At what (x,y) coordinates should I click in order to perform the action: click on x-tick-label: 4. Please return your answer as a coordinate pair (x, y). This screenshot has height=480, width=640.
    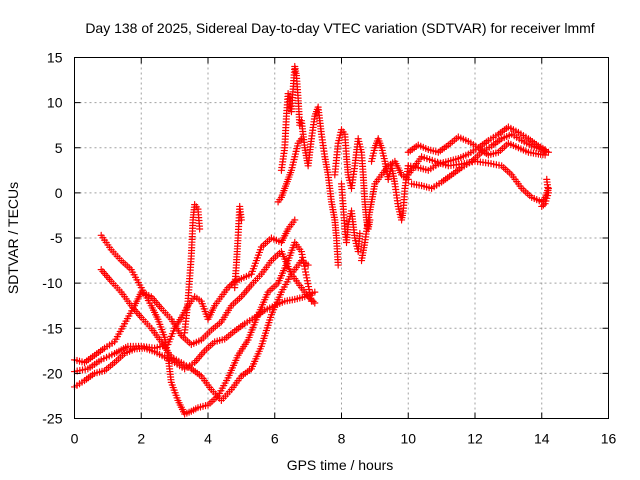
    Looking at the image, I should click on (208, 439).